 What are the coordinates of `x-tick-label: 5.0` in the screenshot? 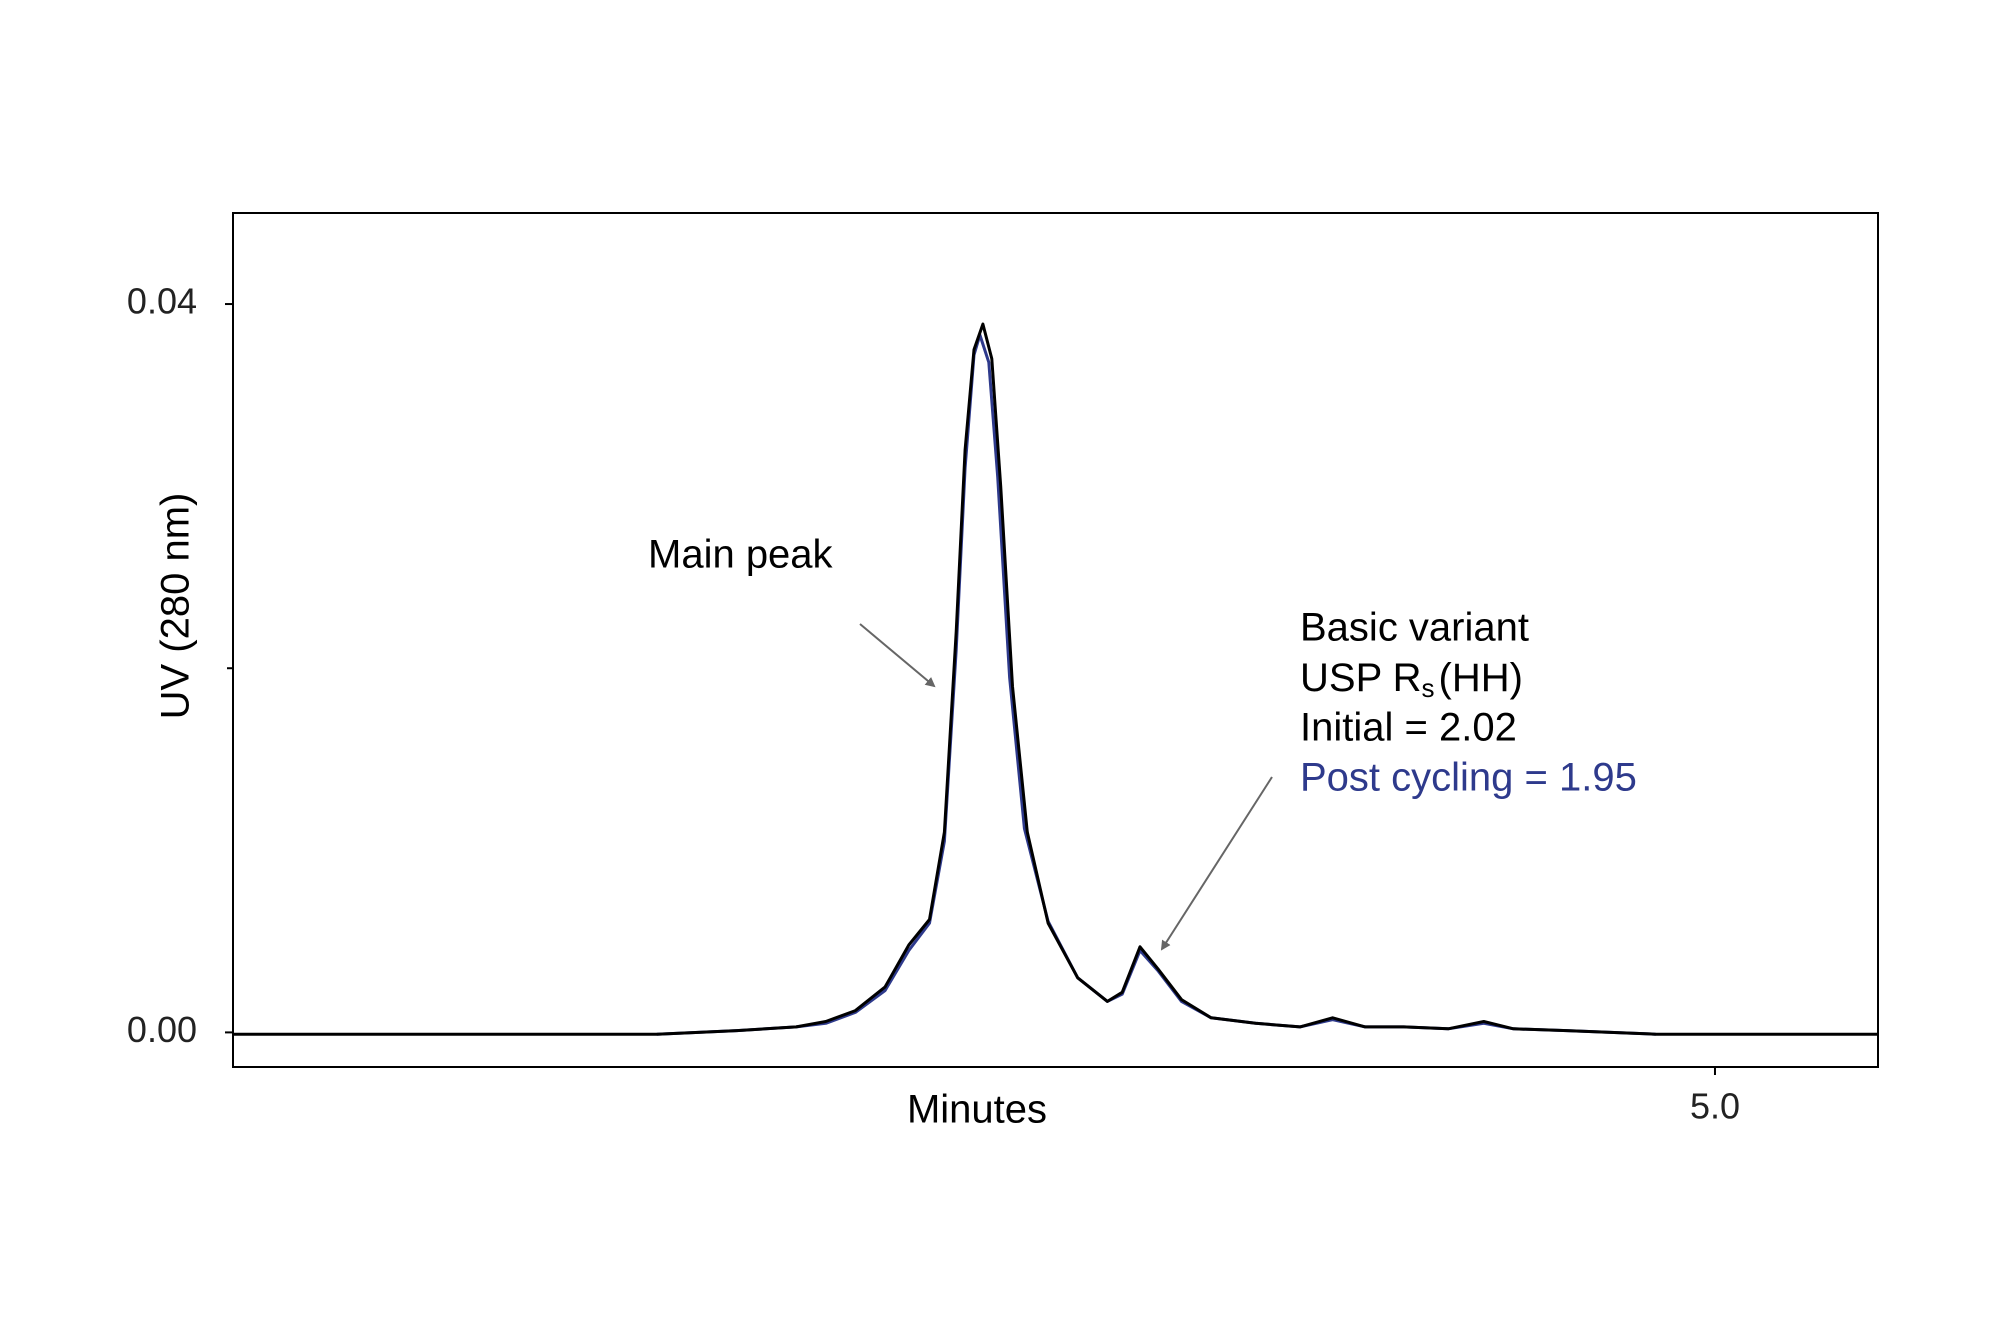 It's located at (1715, 1106).